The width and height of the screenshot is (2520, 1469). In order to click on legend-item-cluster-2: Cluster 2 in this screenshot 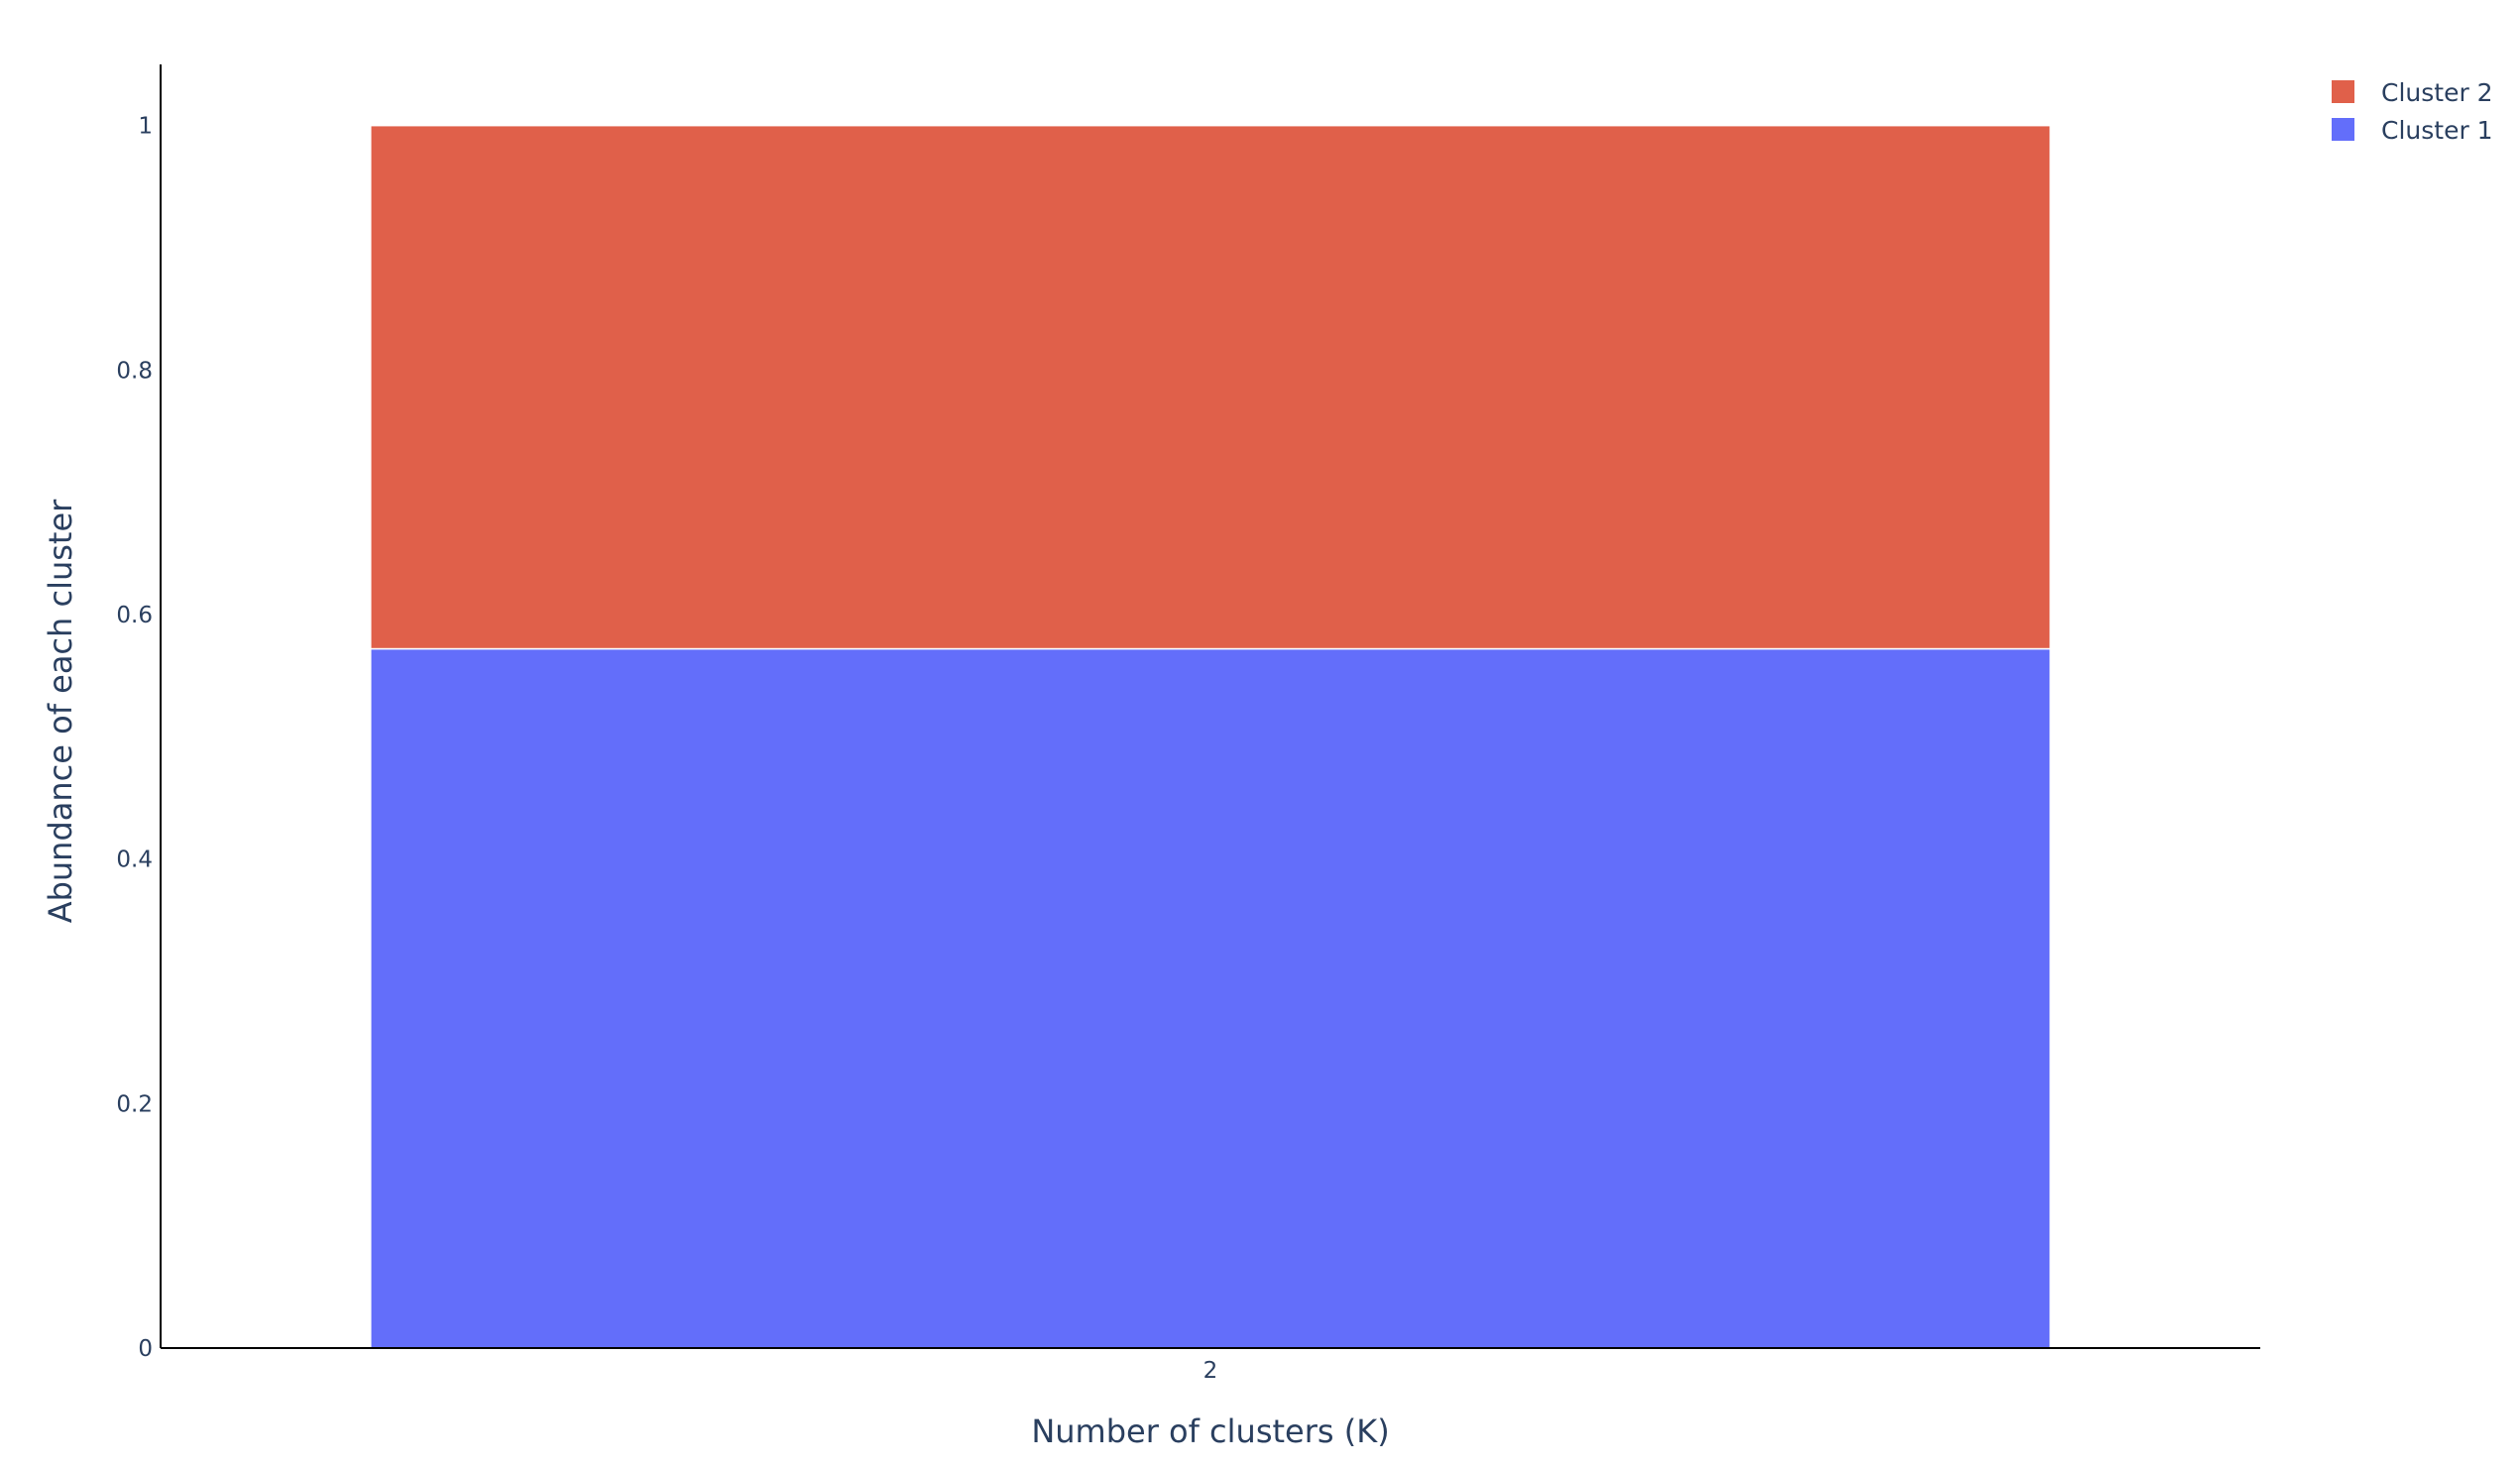, I will do `click(2412, 92)`.